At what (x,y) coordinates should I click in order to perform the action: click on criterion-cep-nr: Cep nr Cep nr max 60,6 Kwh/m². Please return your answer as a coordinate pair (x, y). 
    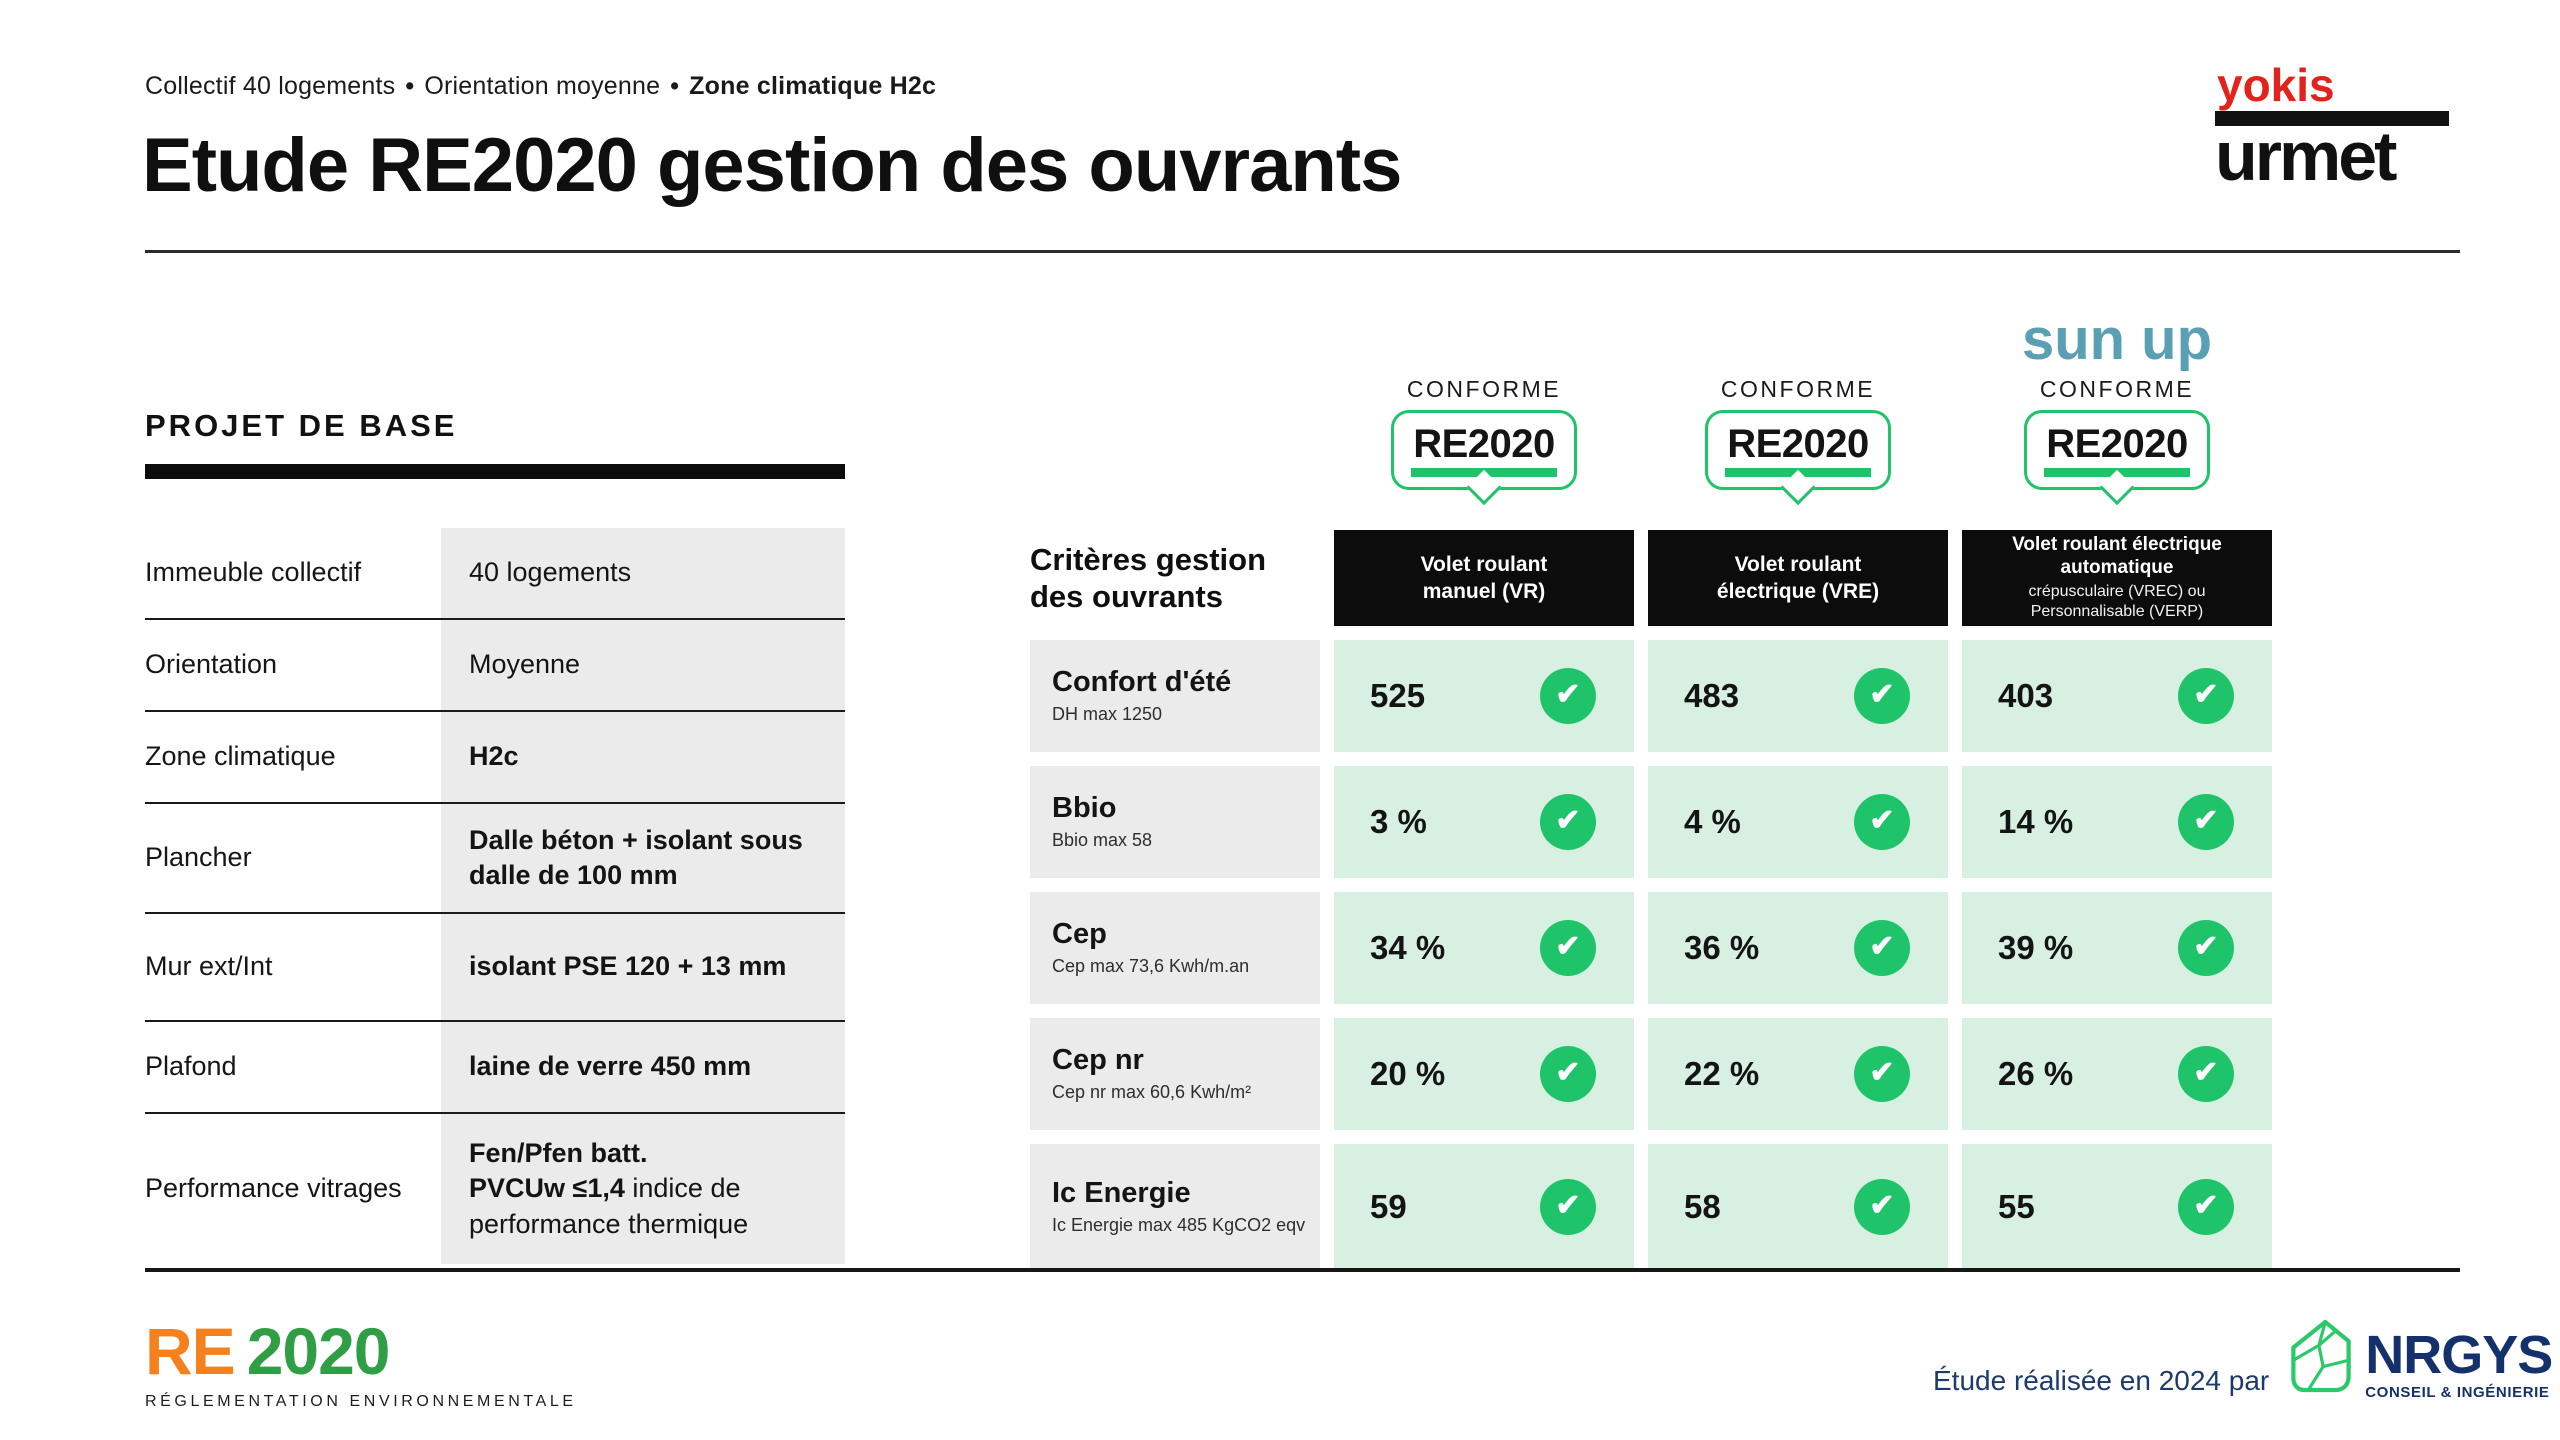
    Looking at the image, I should click on (1175, 1074).